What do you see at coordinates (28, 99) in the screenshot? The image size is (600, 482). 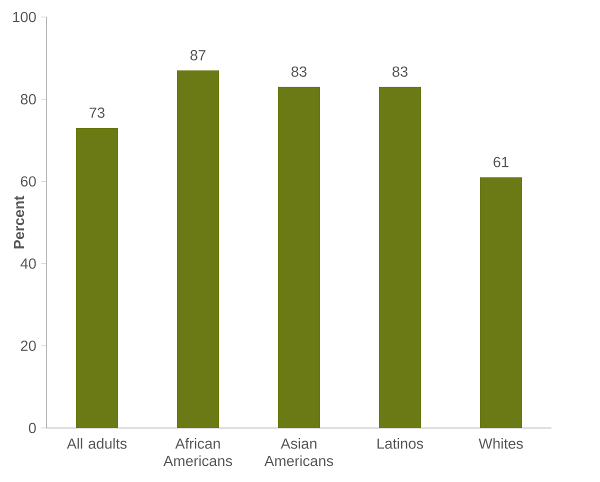 I see `y-tick-label: 80` at bounding box center [28, 99].